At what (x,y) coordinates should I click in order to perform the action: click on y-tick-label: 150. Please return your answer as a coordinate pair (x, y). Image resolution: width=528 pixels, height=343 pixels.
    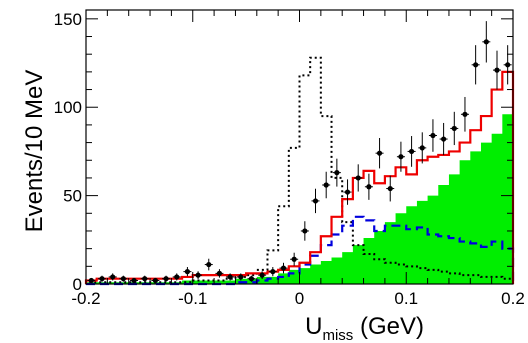
    Looking at the image, I should click on (68, 19).